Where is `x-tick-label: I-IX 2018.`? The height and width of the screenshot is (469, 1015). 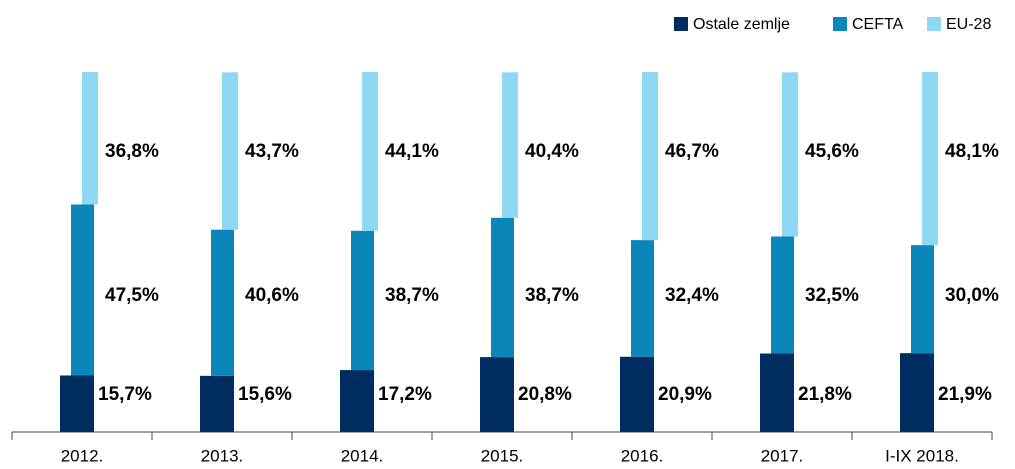
x-tick-label: I-IX 2018. is located at coordinates (922, 455).